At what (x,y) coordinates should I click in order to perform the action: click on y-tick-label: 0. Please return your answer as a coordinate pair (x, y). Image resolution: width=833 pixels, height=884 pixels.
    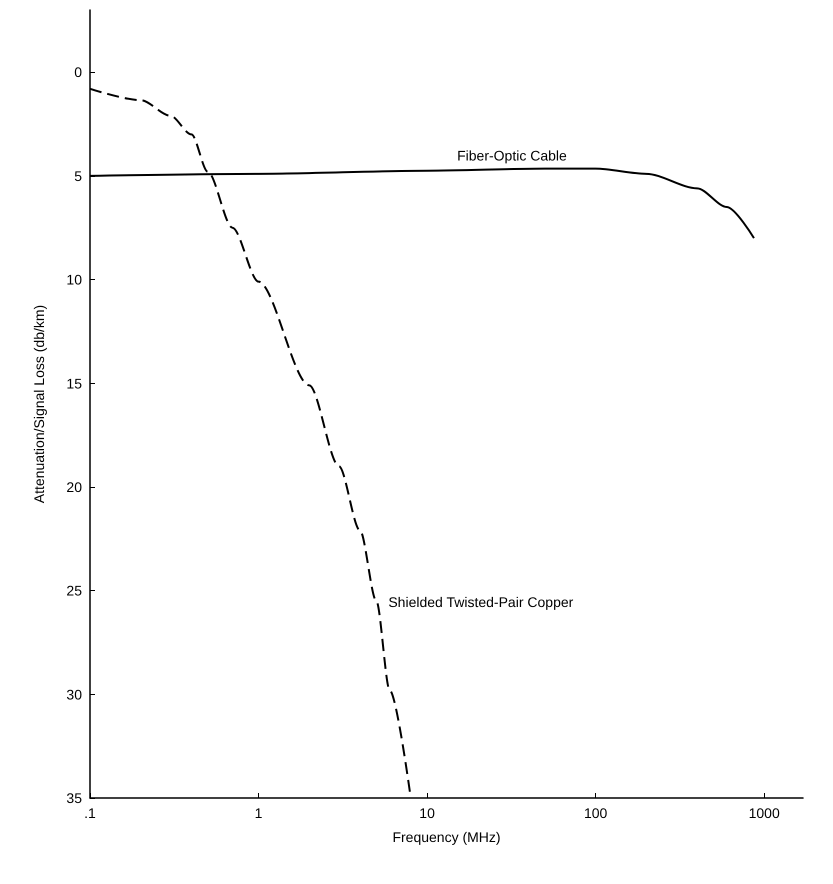
    Looking at the image, I should click on (78, 72).